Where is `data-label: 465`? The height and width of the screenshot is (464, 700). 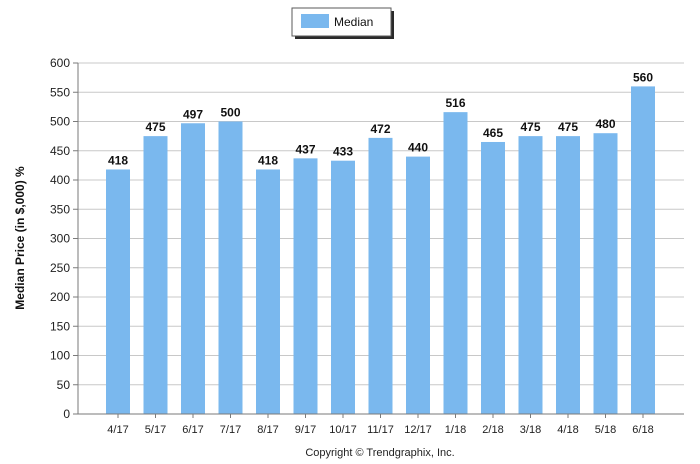 data-label: 465 is located at coordinates (493, 133).